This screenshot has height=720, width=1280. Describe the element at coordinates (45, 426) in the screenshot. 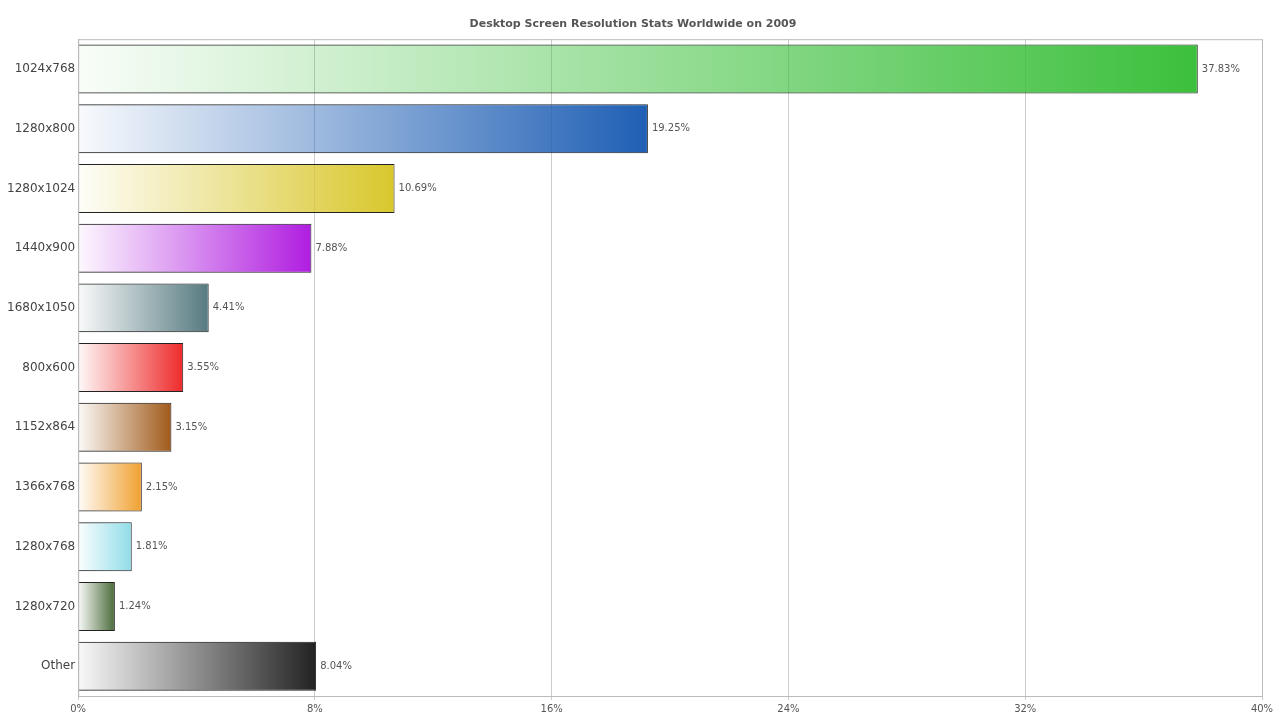

I see `y-tick-label: 1152x864` at that location.